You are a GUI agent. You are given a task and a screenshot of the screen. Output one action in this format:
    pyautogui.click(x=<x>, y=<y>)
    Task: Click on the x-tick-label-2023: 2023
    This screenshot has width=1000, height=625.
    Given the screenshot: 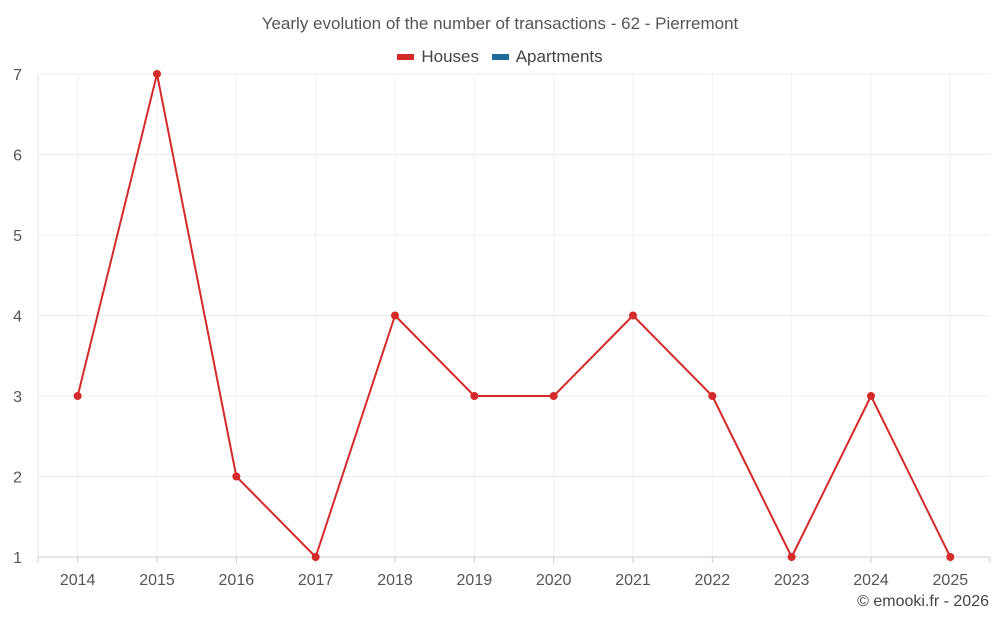 What is the action you would take?
    pyautogui.click(x=792, y=580)
    